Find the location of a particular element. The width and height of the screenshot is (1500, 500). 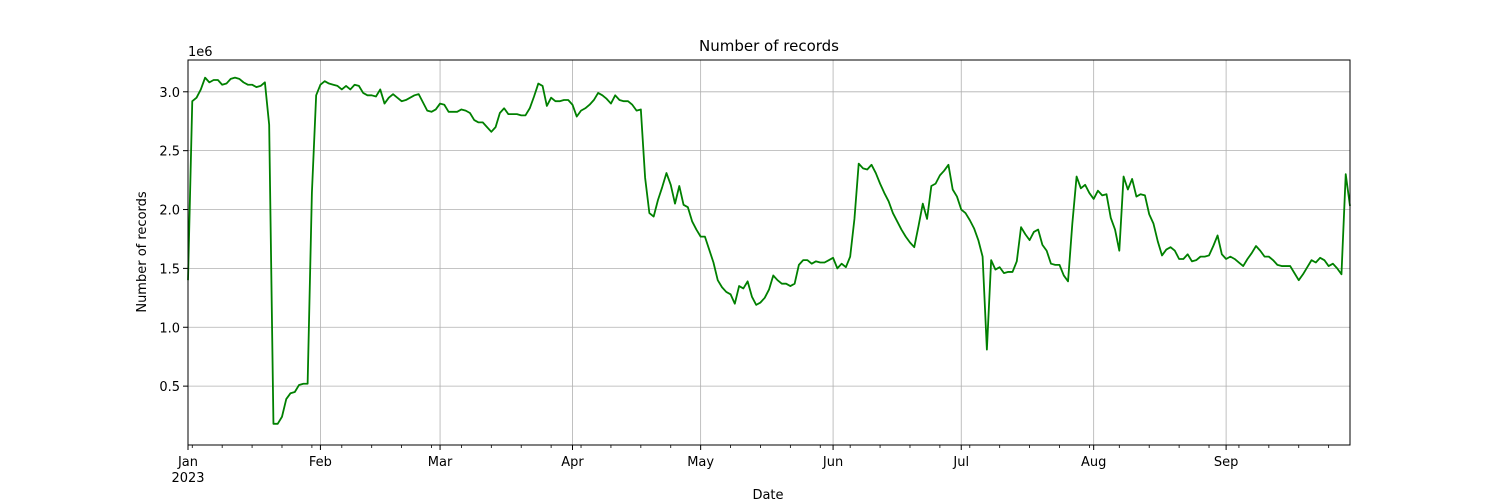

y-axis-title: Number of records is located at coordinates (142, 252).